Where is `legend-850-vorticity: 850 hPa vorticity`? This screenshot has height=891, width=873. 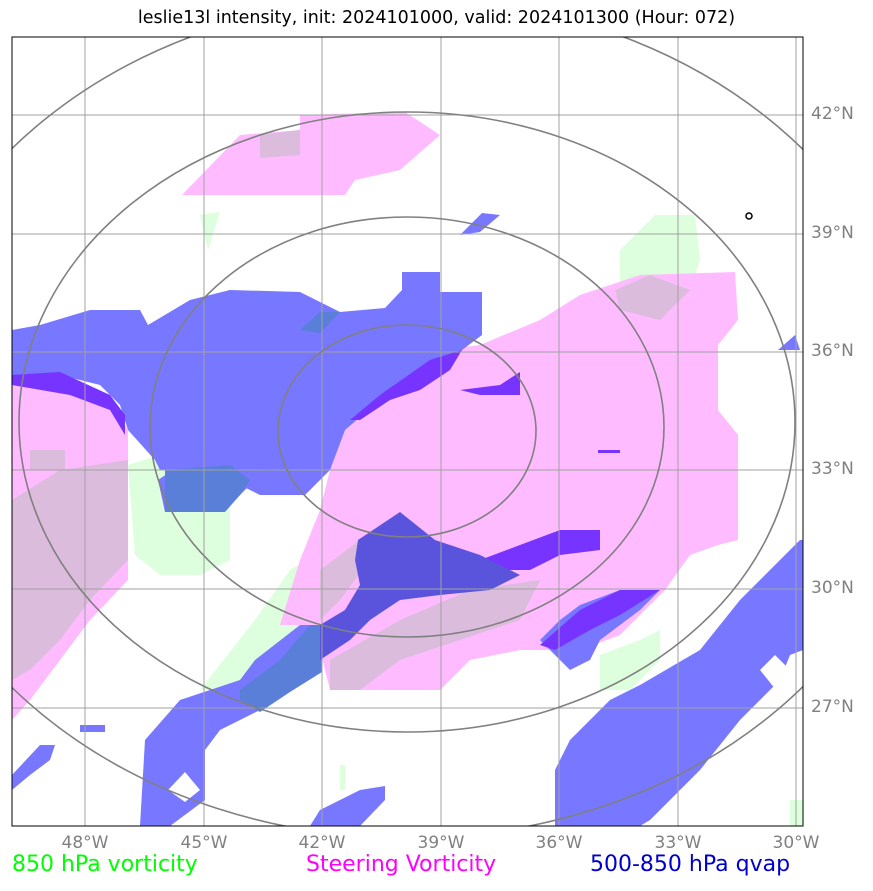
legend-850-vorticity: 850 hPa vorticity is located at coordinates (105, 864).